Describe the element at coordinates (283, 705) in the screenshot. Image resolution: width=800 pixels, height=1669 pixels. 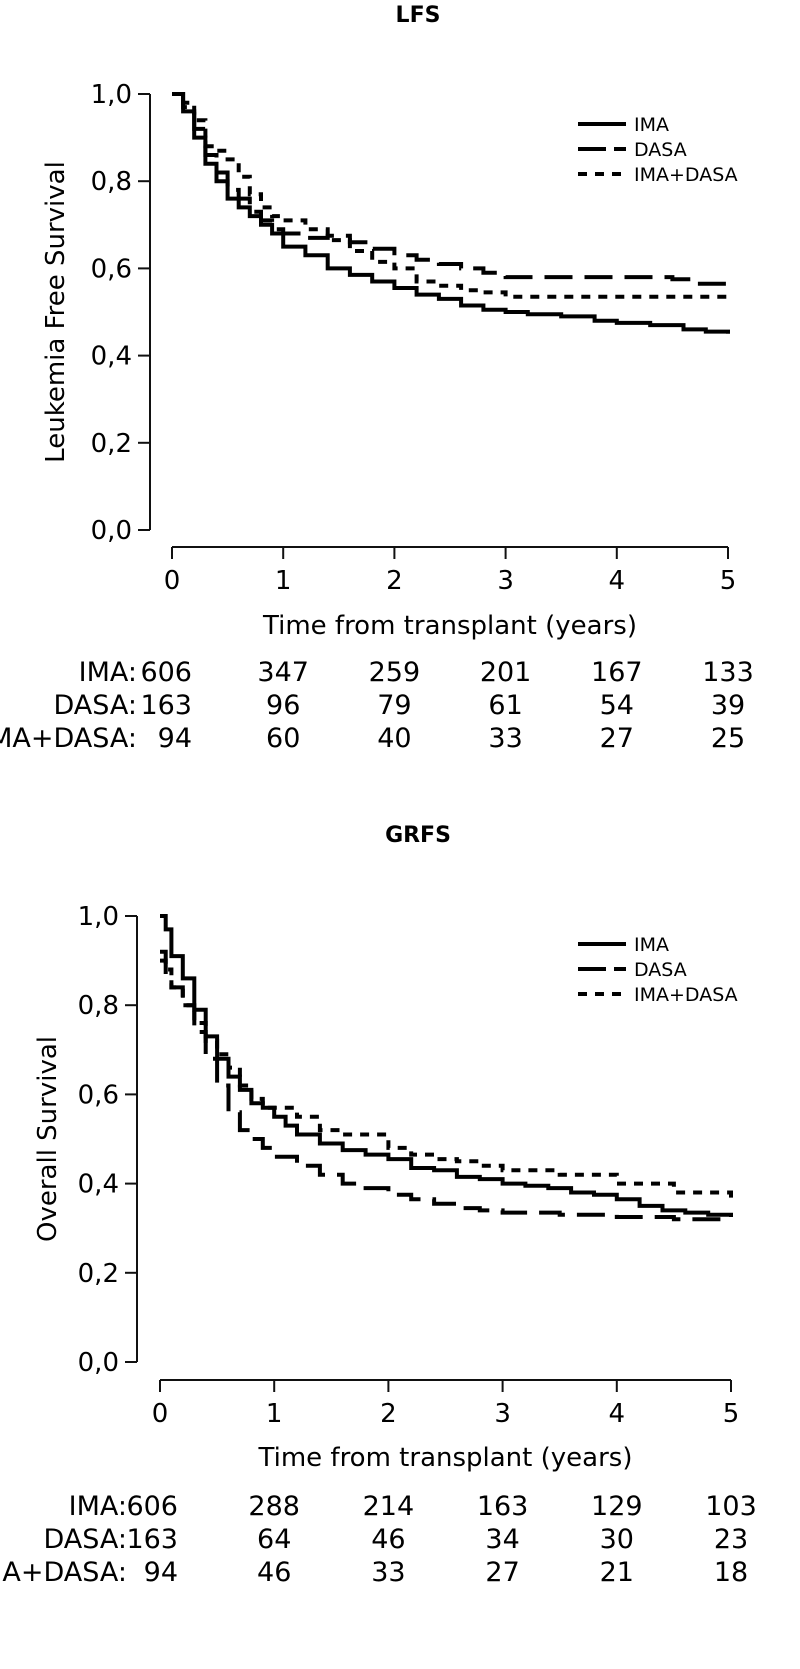
I see `risk-value: 96` at that location.